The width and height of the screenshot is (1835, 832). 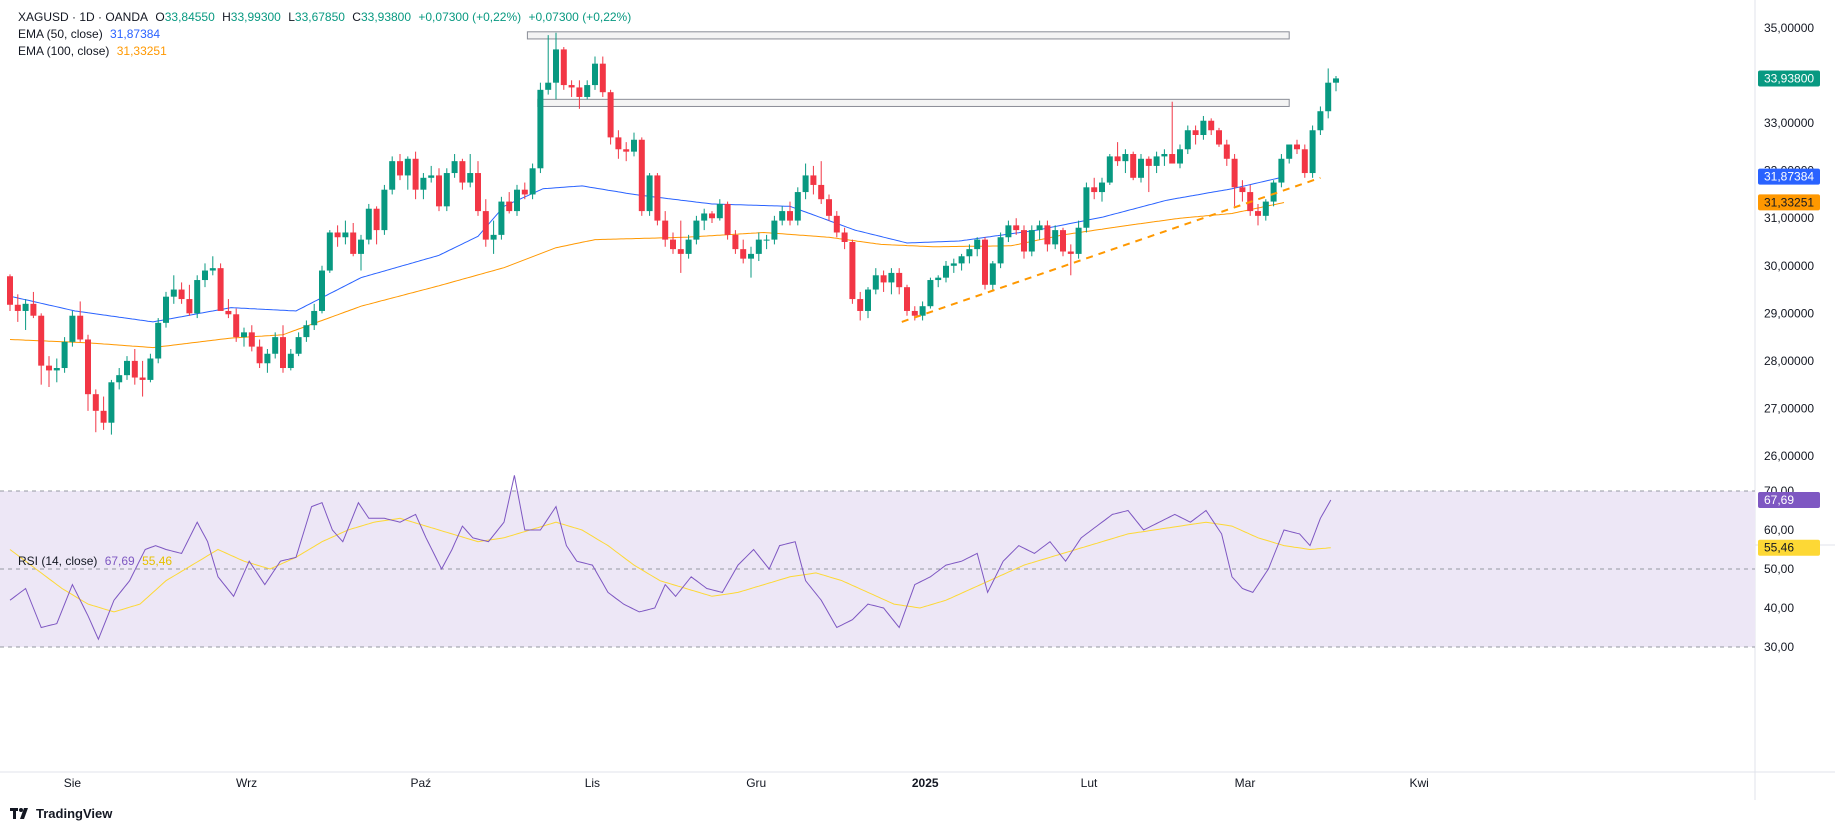 I want to click on rsi-line, so click(x=670, y=558).